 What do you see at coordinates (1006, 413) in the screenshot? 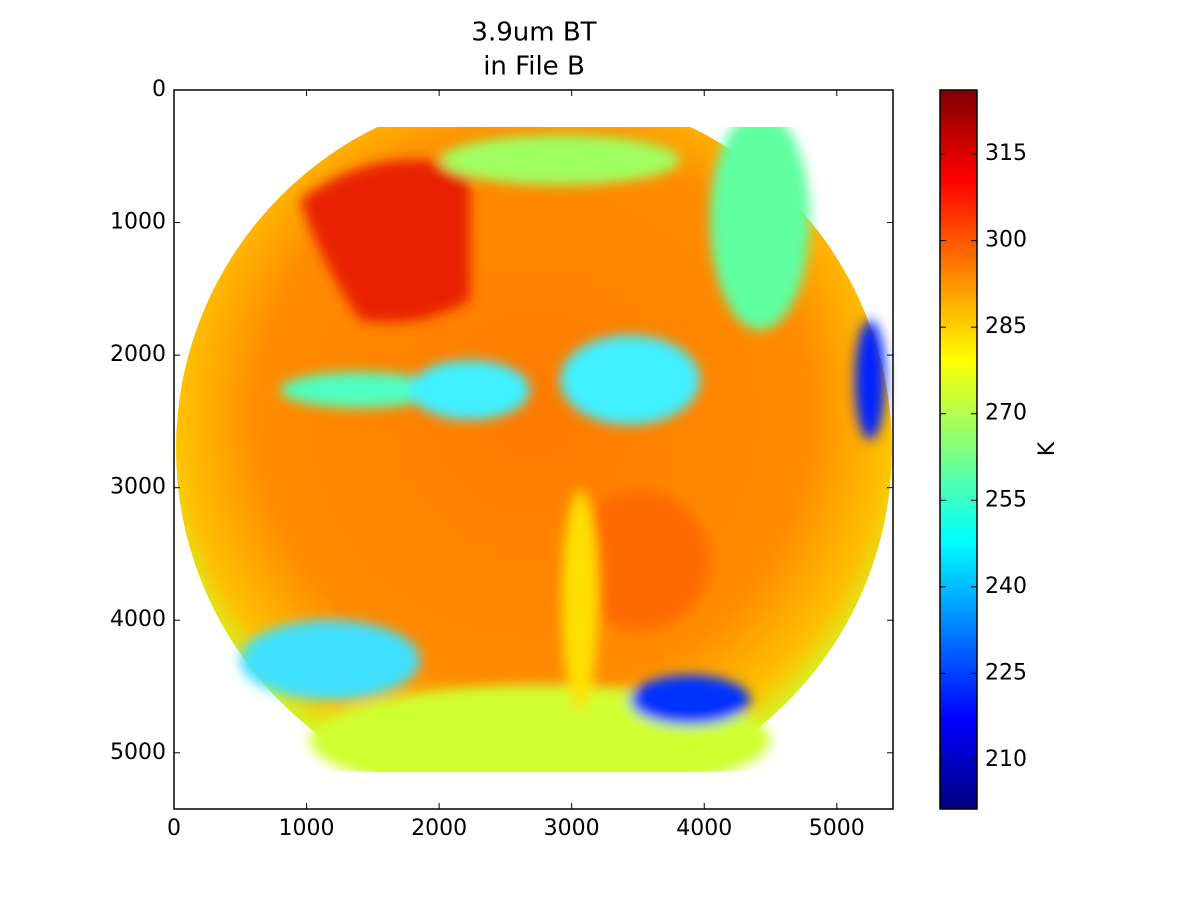
I see `colorbar-tick-label: 270` at bounding box center [1006, 413].